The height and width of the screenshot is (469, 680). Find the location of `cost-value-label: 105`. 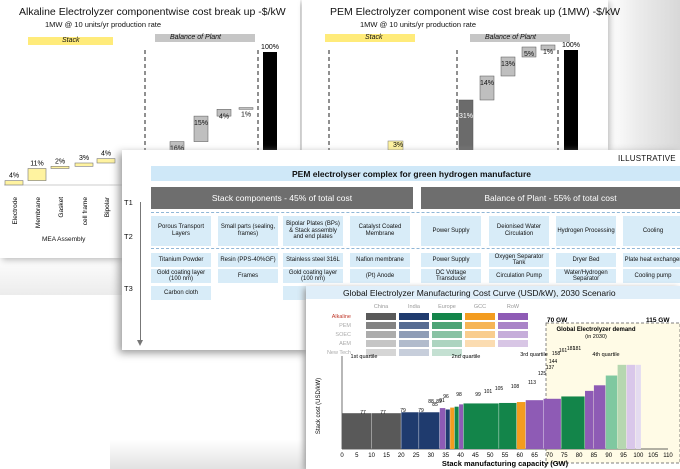

cost-value-label: 105 is located at coordinates (499, 389).